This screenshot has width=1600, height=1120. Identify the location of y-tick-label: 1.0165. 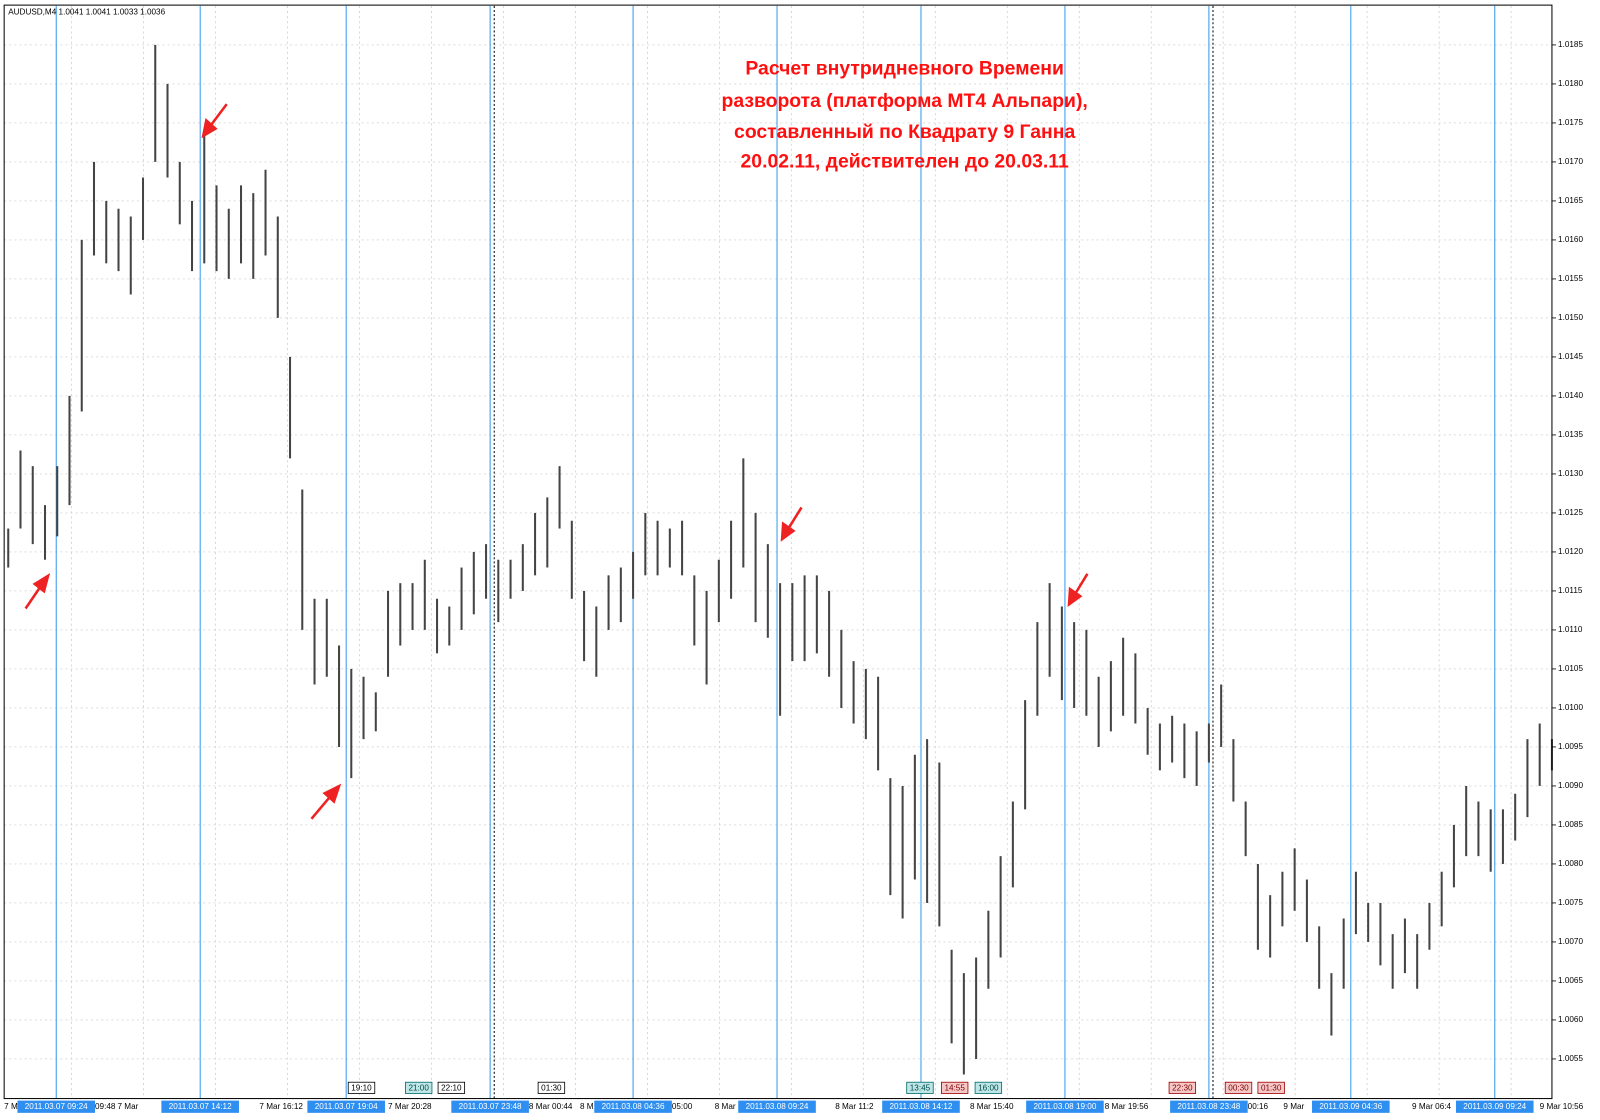
(1570, 200).